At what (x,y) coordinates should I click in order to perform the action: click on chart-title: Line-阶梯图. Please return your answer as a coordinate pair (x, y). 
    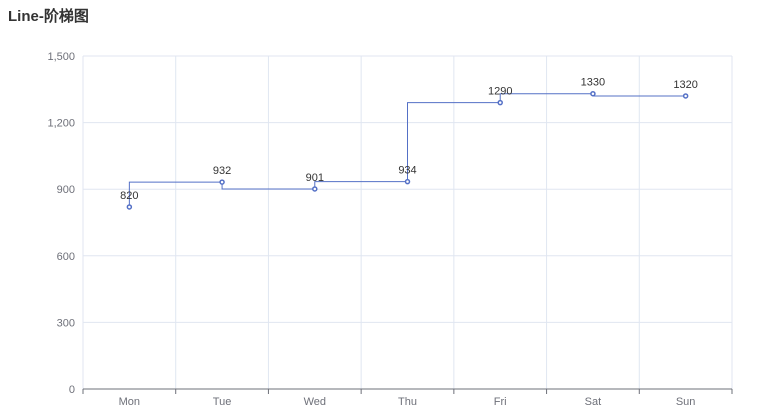
    Looking at the image, I should click on (48, 16).